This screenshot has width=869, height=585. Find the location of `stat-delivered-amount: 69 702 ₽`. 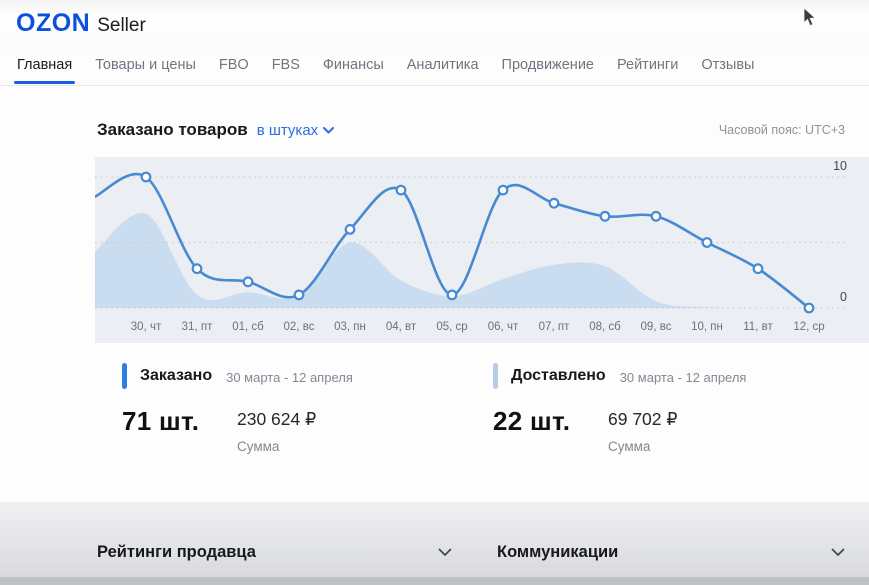

stat-delivered-amount: 69 702 ₽ is located at coordinates (643, 419).